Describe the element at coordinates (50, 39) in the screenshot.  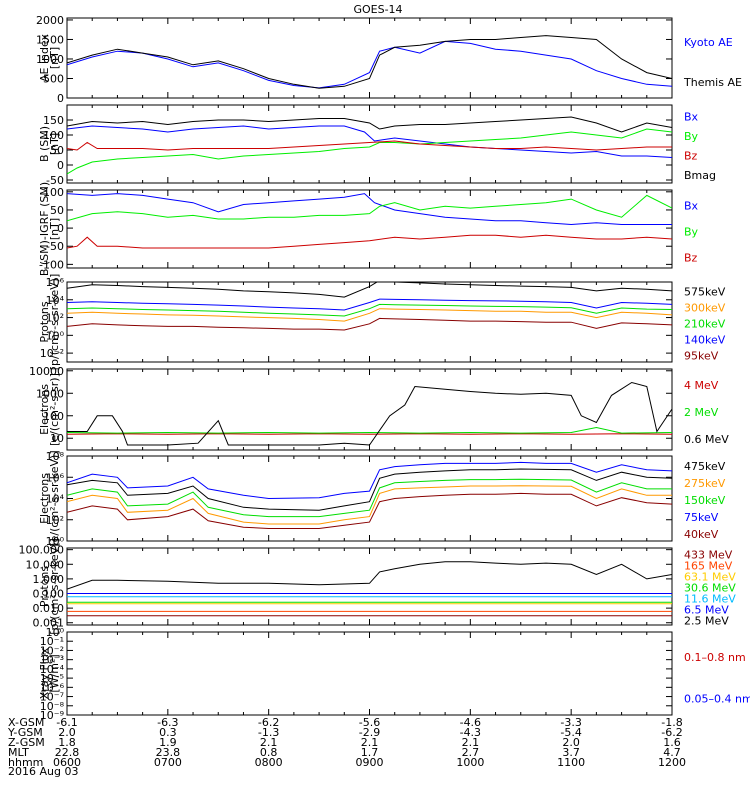
I see `y-tick-label: 1500` at that location.